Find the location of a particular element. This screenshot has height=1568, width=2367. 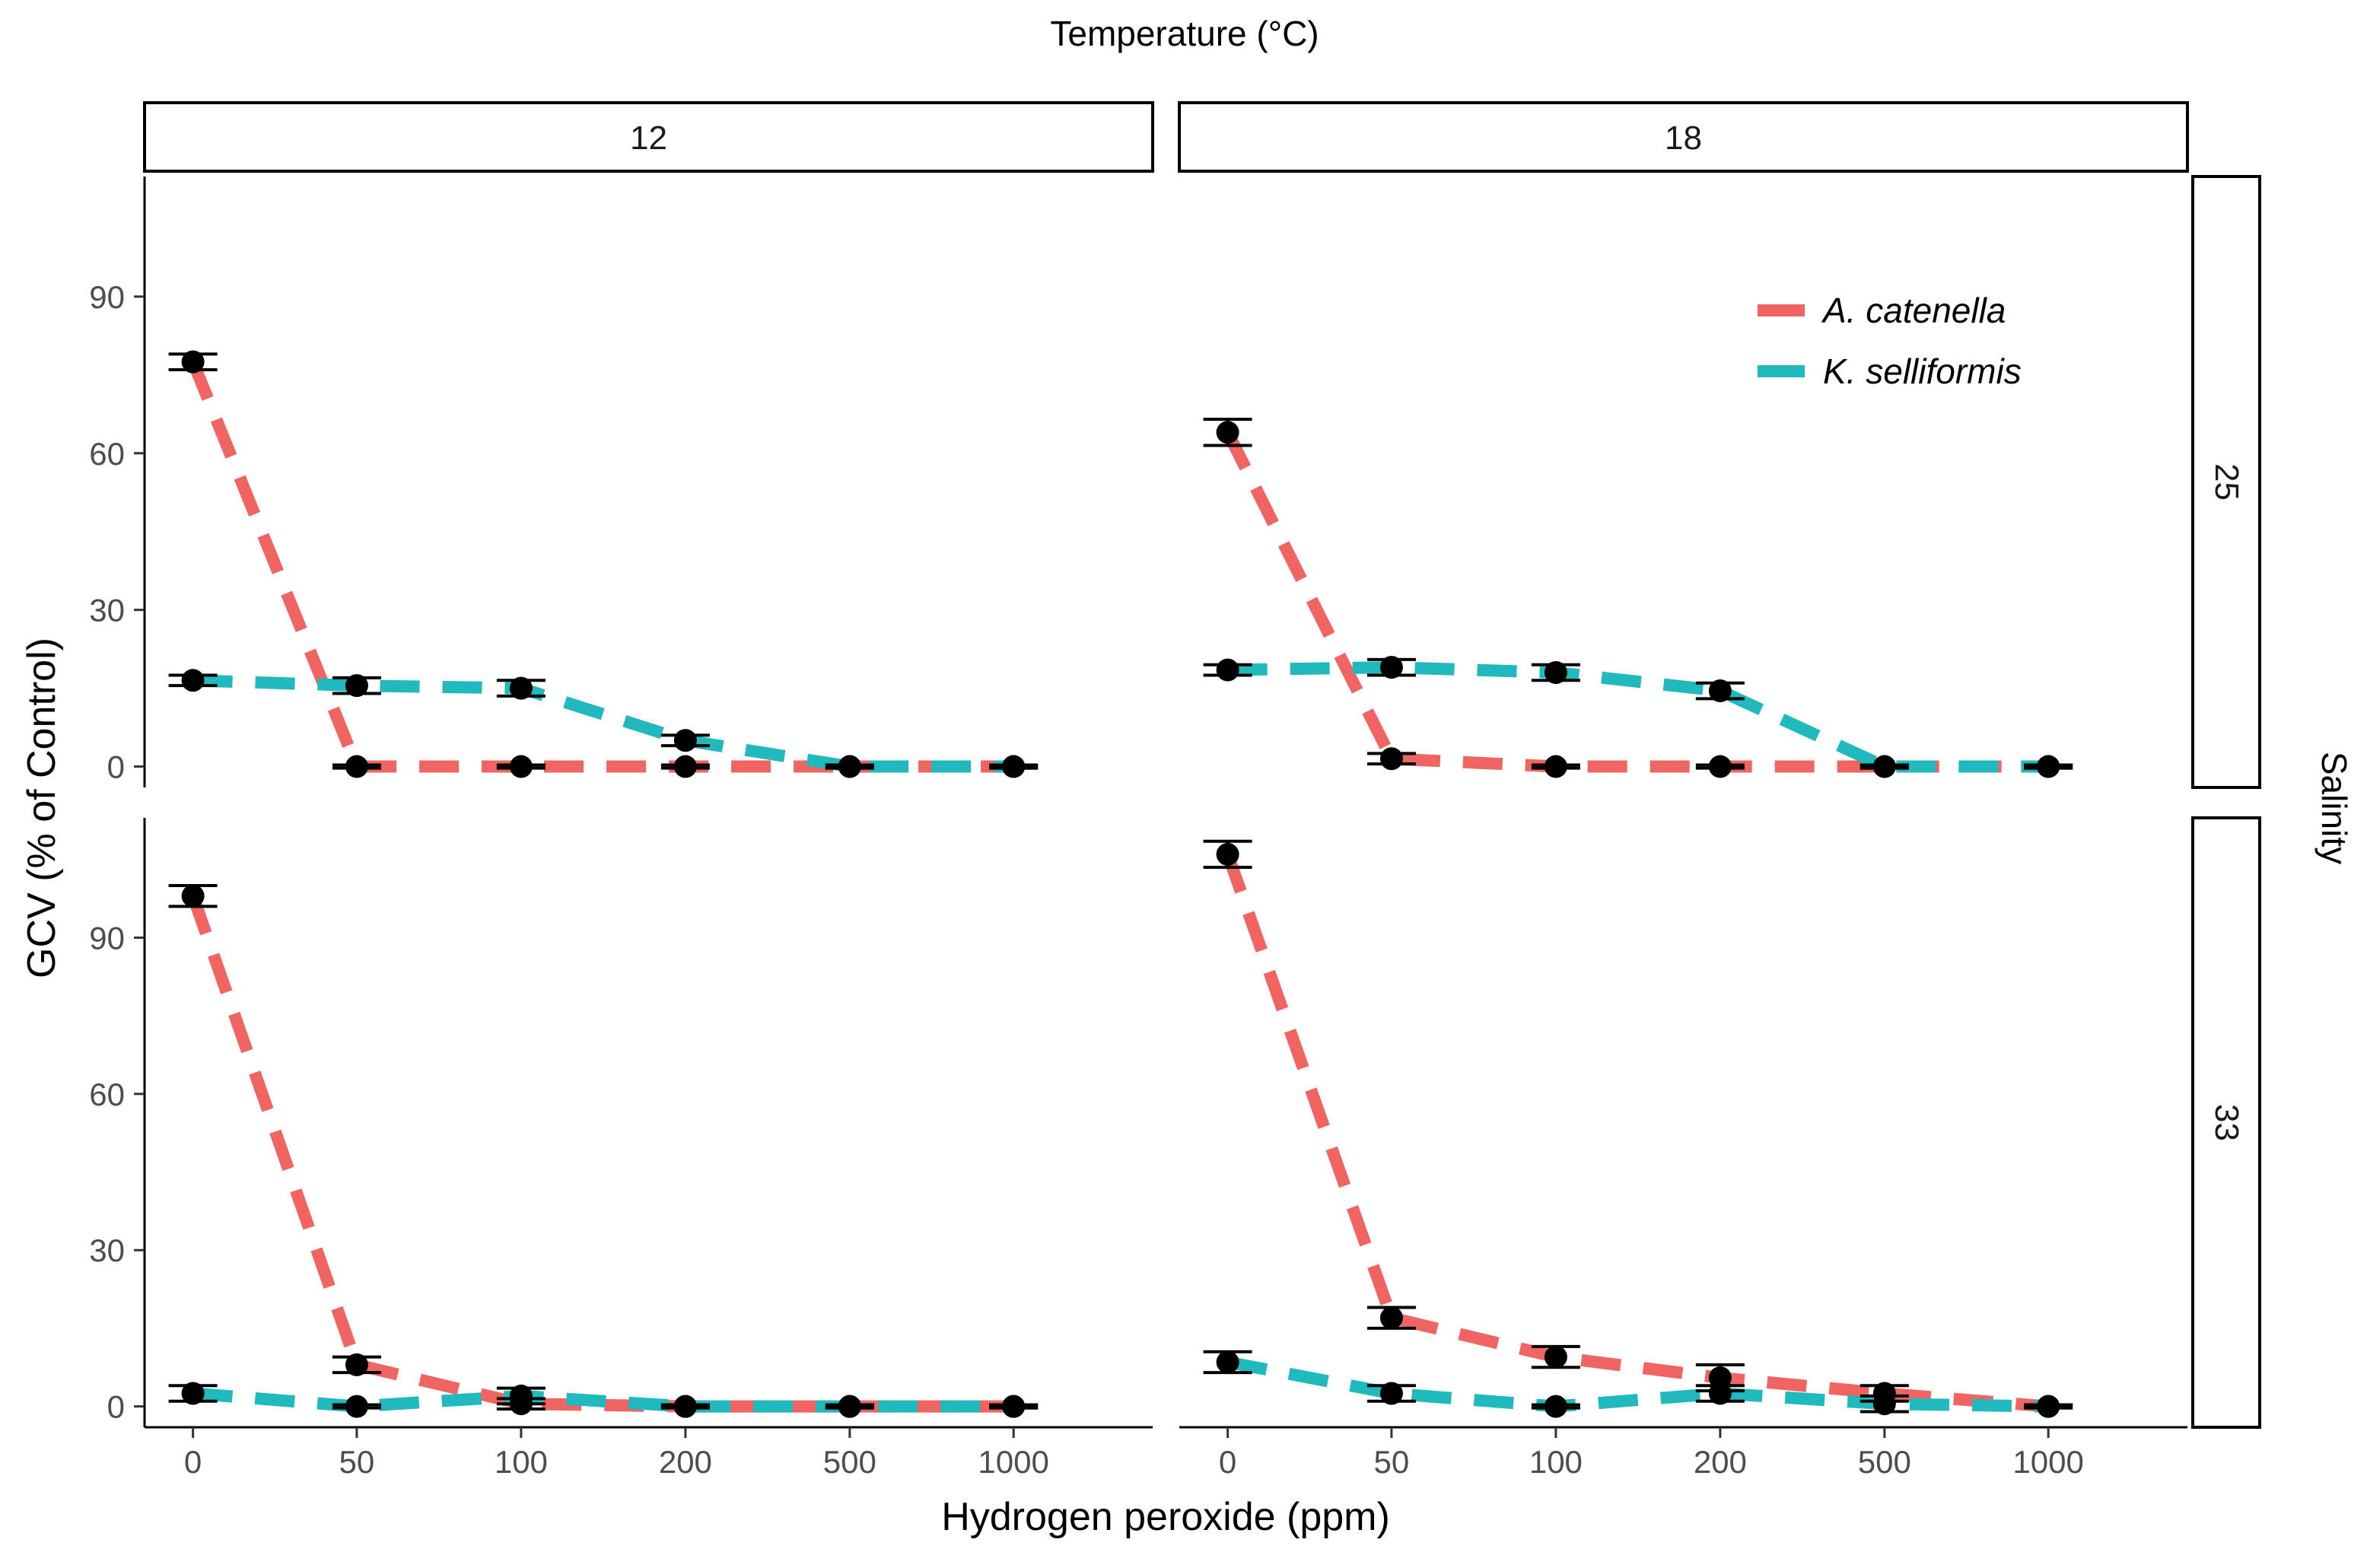

legend-label-0: A. catenella is located at coordinates (1913, 310).